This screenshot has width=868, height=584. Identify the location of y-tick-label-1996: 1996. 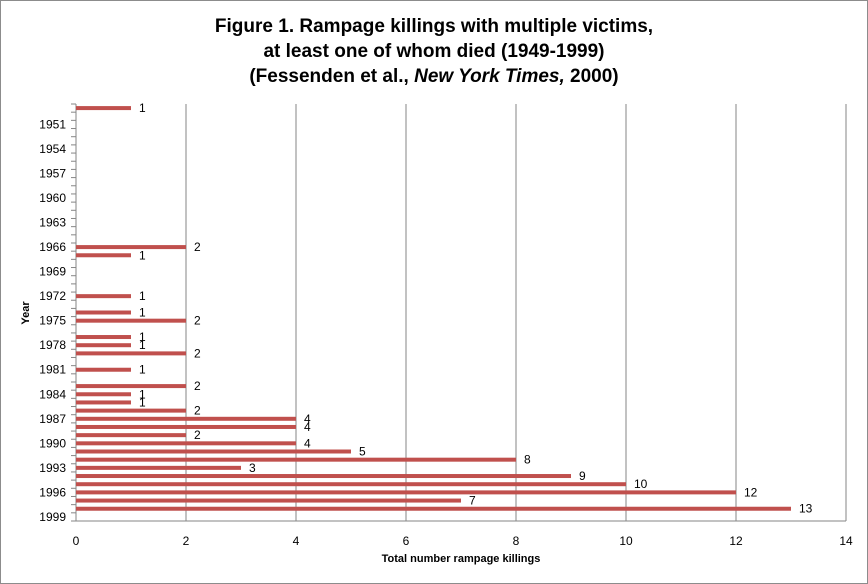
(52, 492).